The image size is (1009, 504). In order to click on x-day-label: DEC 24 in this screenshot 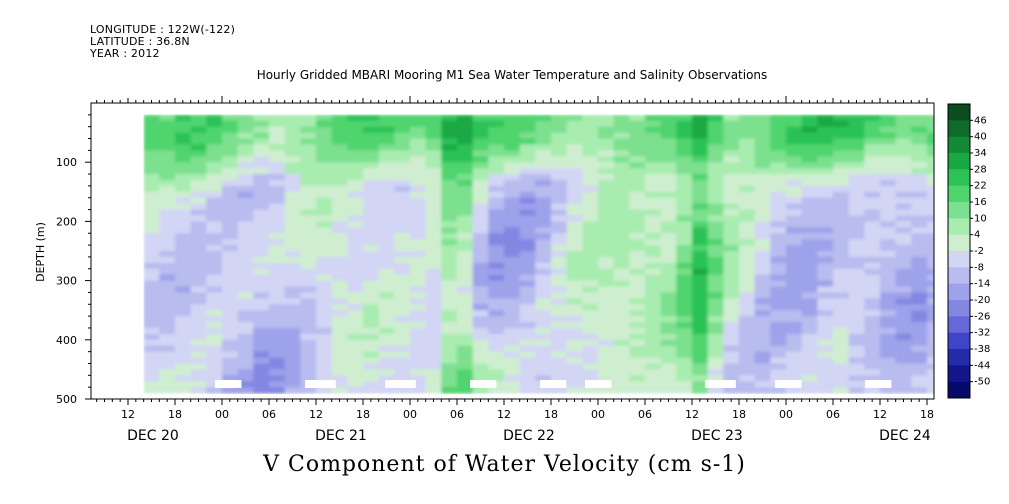, I will do `click(905, 436)`.